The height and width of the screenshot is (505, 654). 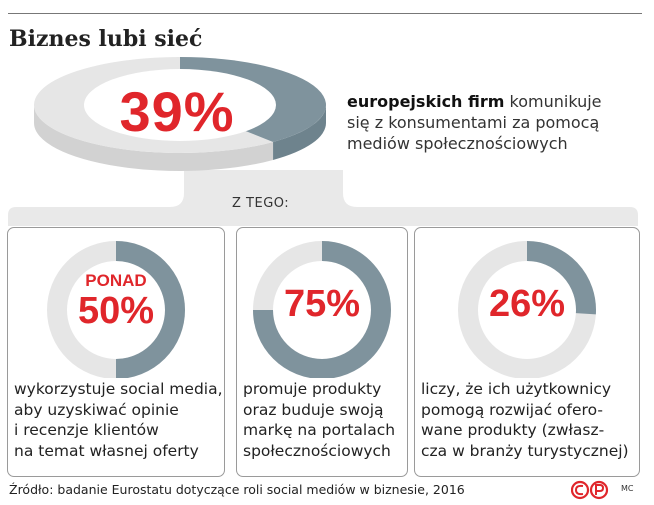 What do you see at coordinates (177, 111) in the screenshot?
I see `main-percent: 39%` at bounding box center [177, 111].